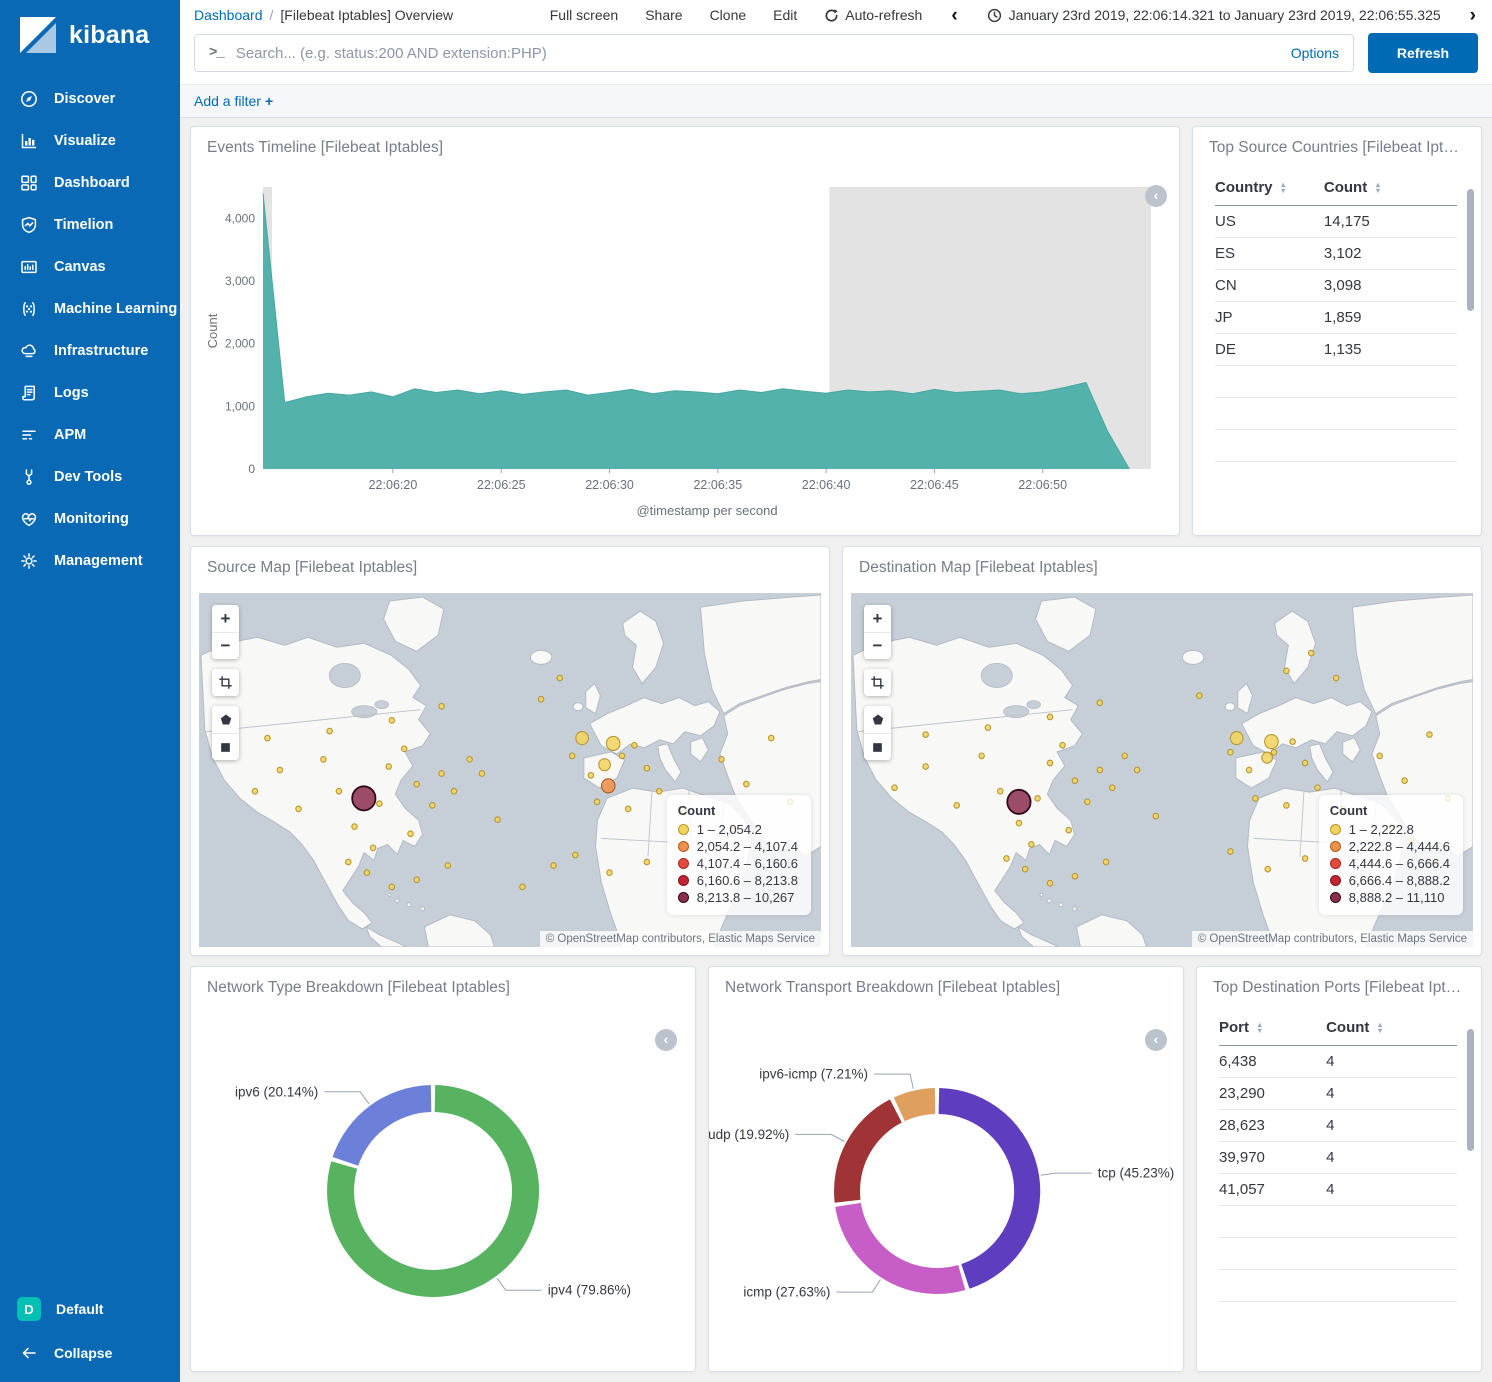 This screenshot has height=1382, width=1492. I want to click on auto-refresh-button: Auto-refresh, so click(873, 15).